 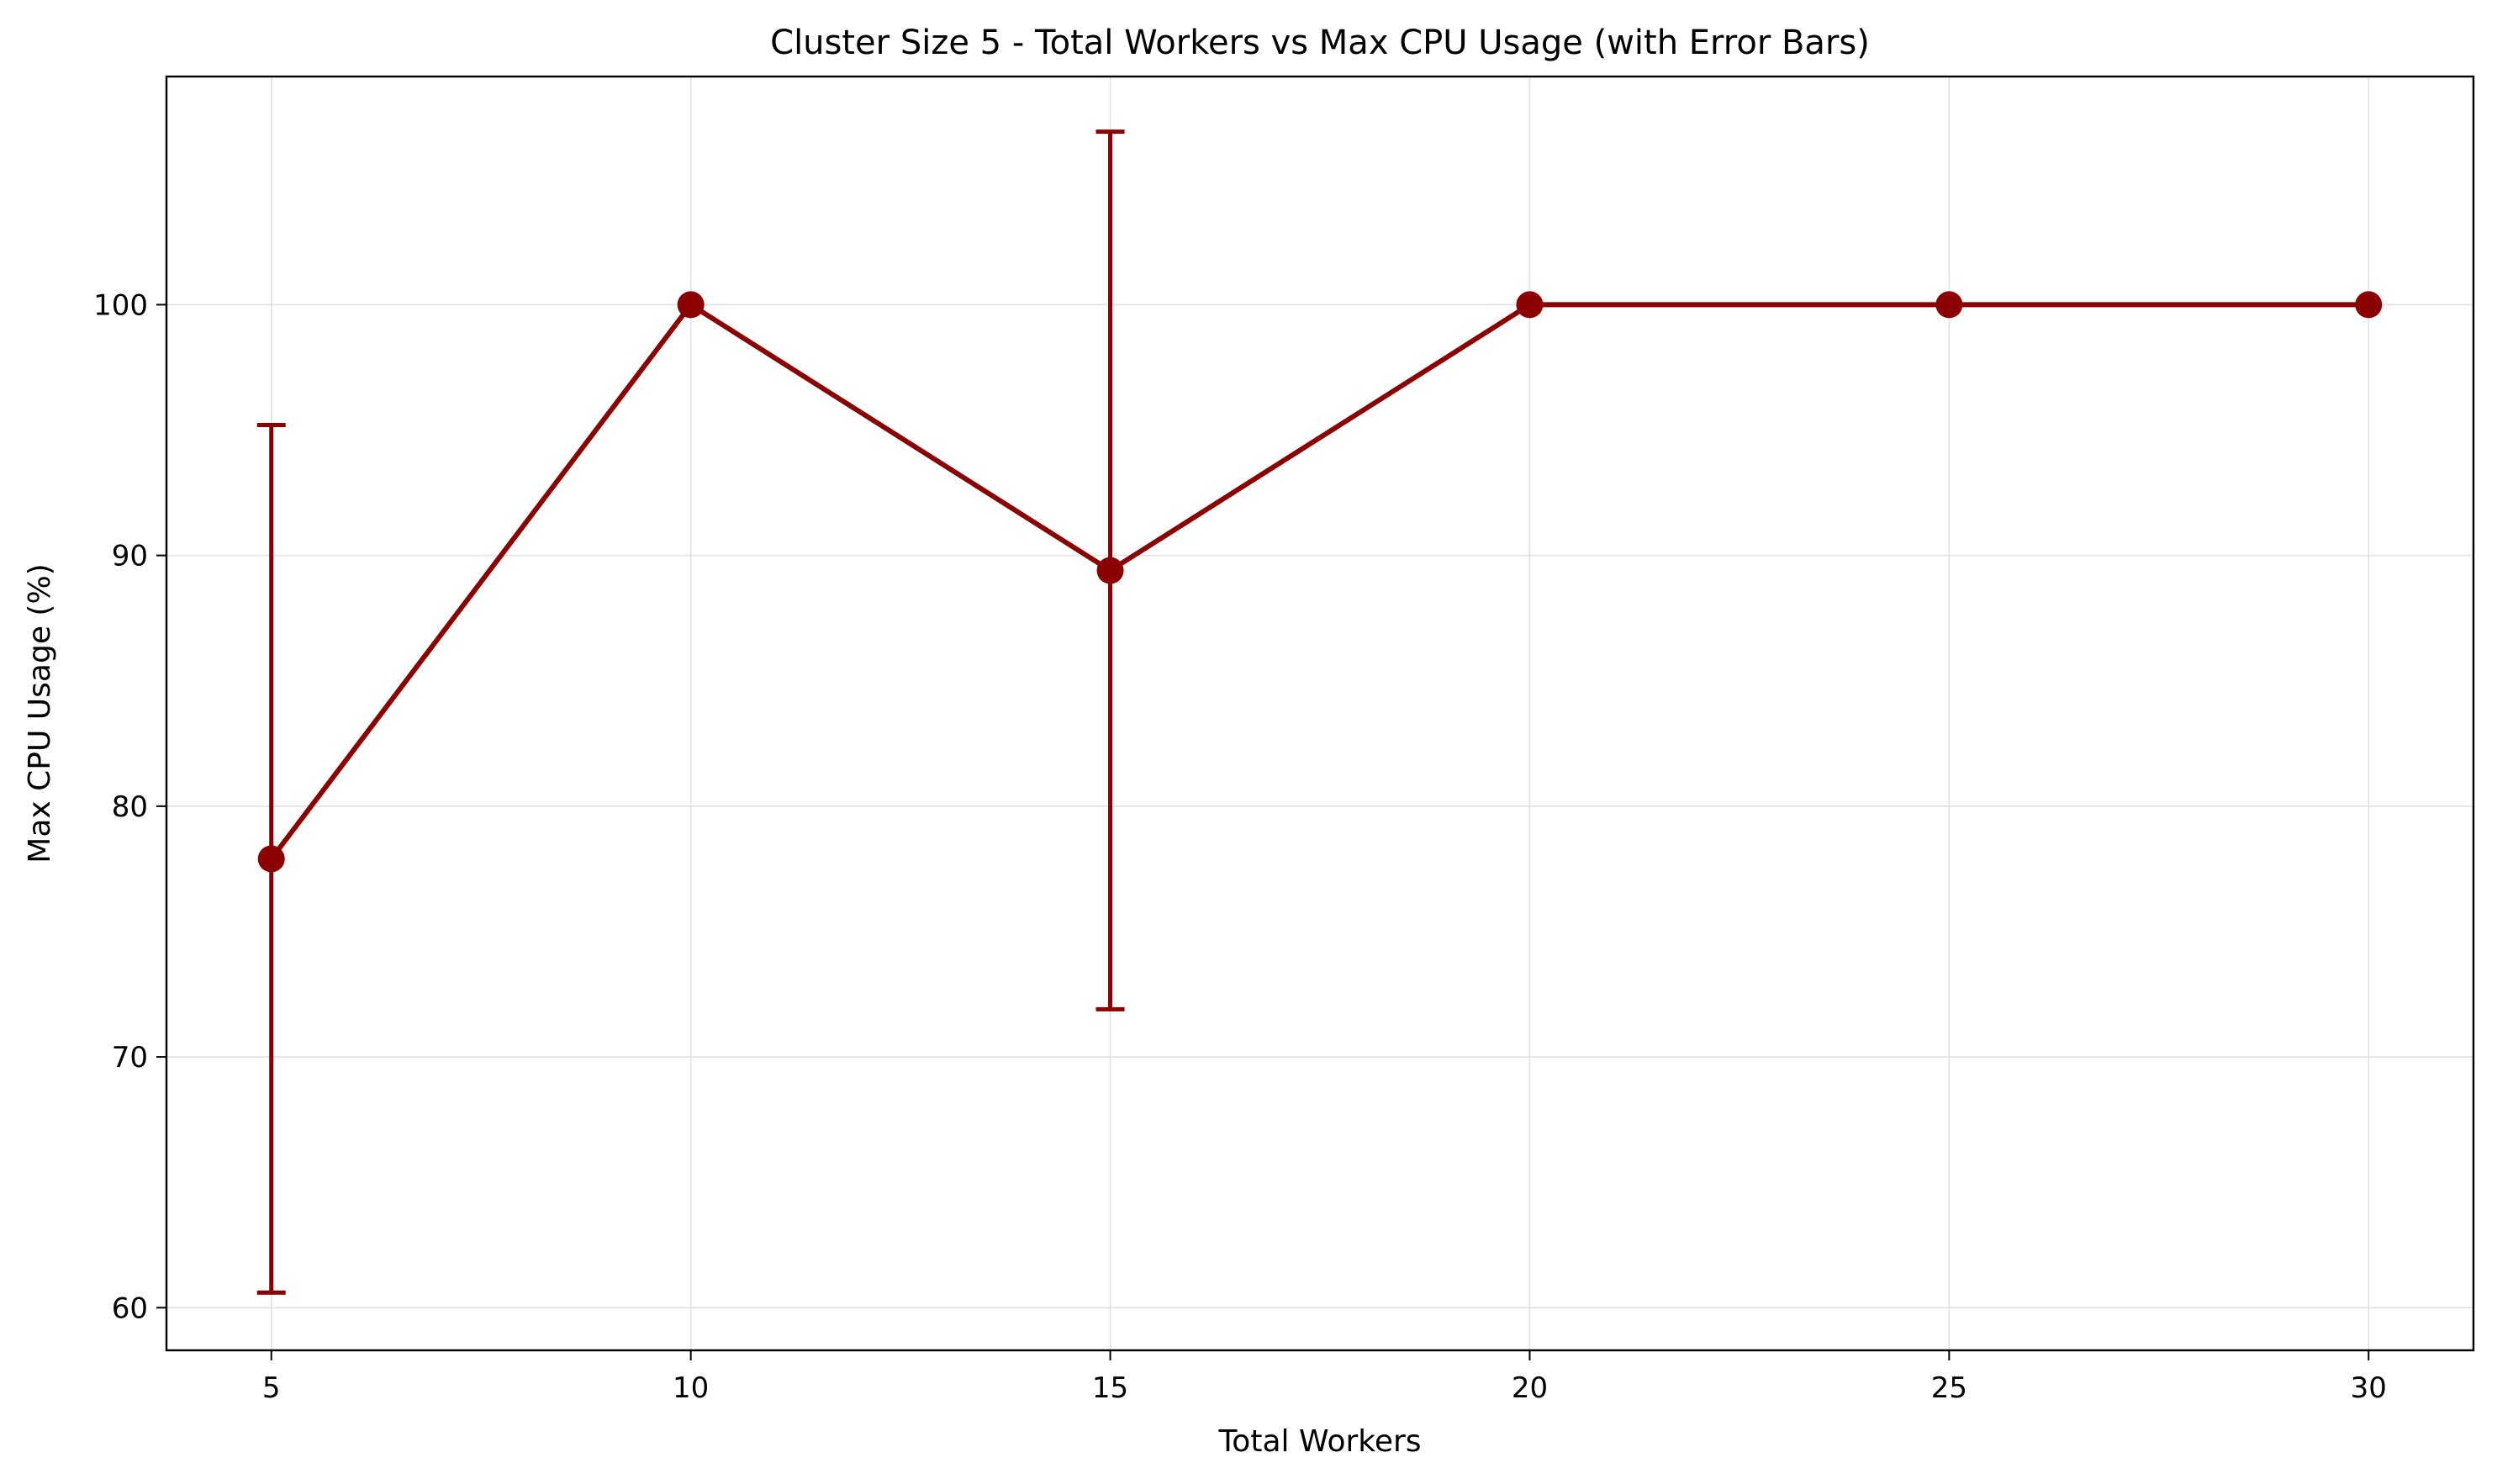 What do you see at coordinates (1319, 1441) in the screenshot?
I see `x-axis-label: Total Workers` at bounding box center [1319, 1441].